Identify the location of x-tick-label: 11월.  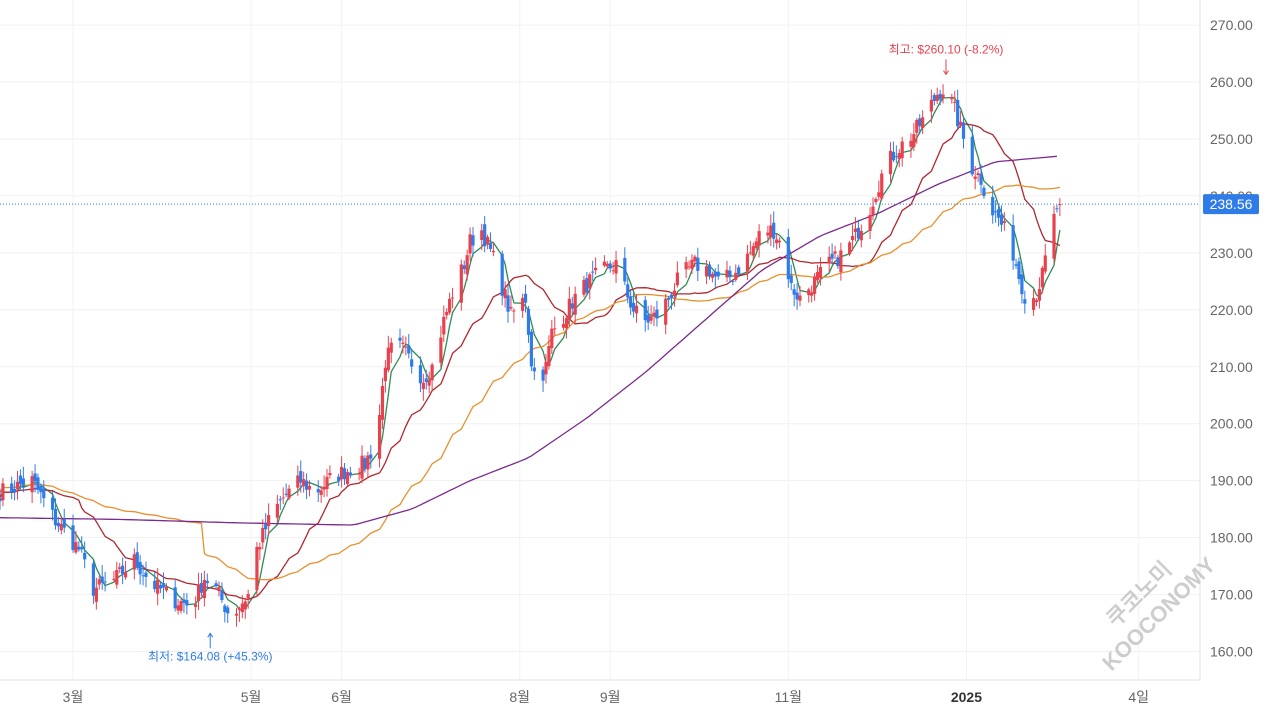
(788, 697).